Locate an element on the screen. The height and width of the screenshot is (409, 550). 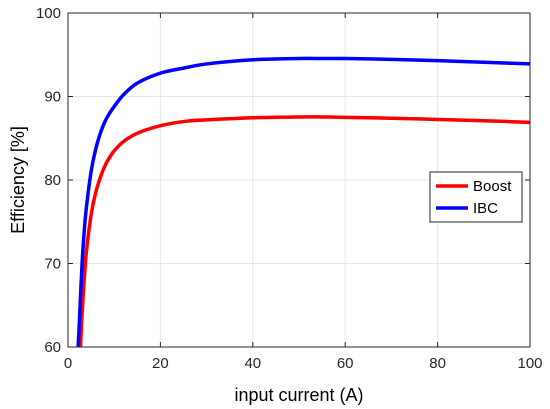
y-tick-label: 70 is located at coordinates (52, 264).